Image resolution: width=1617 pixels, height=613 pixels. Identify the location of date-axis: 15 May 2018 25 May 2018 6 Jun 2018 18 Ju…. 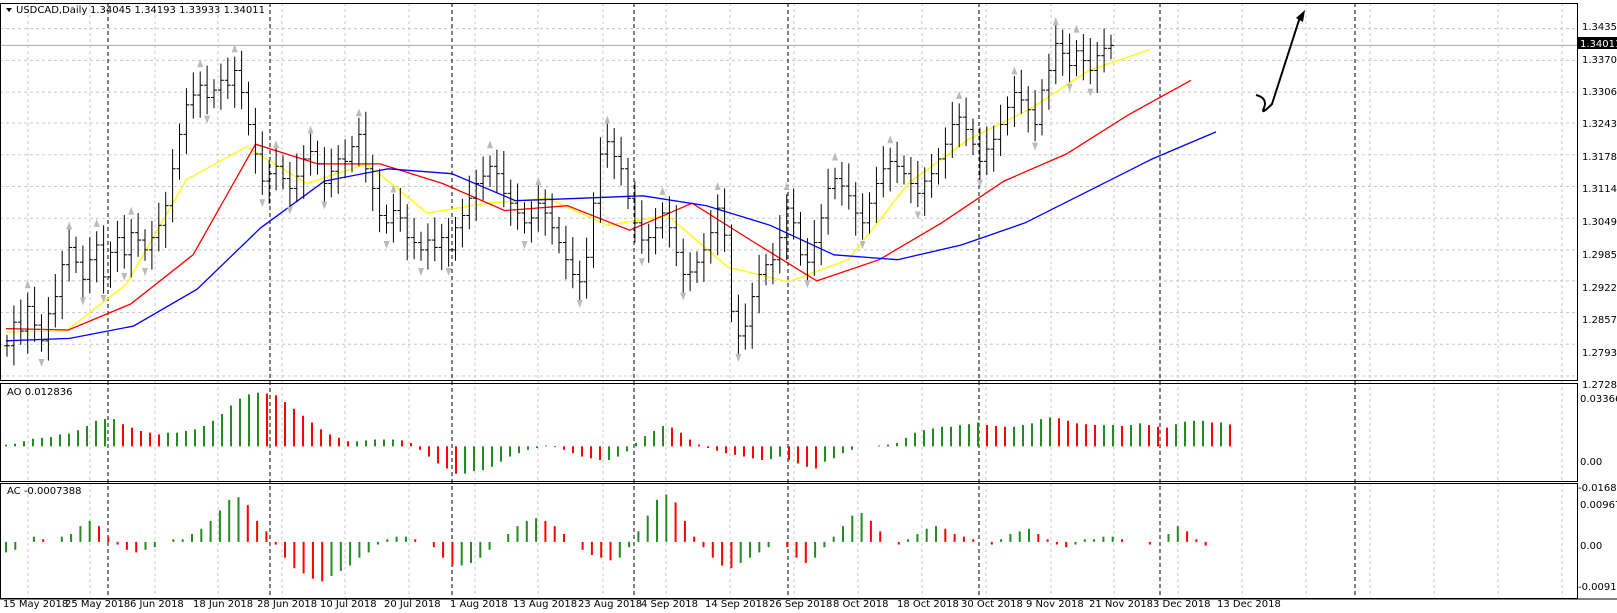
(642, 604).